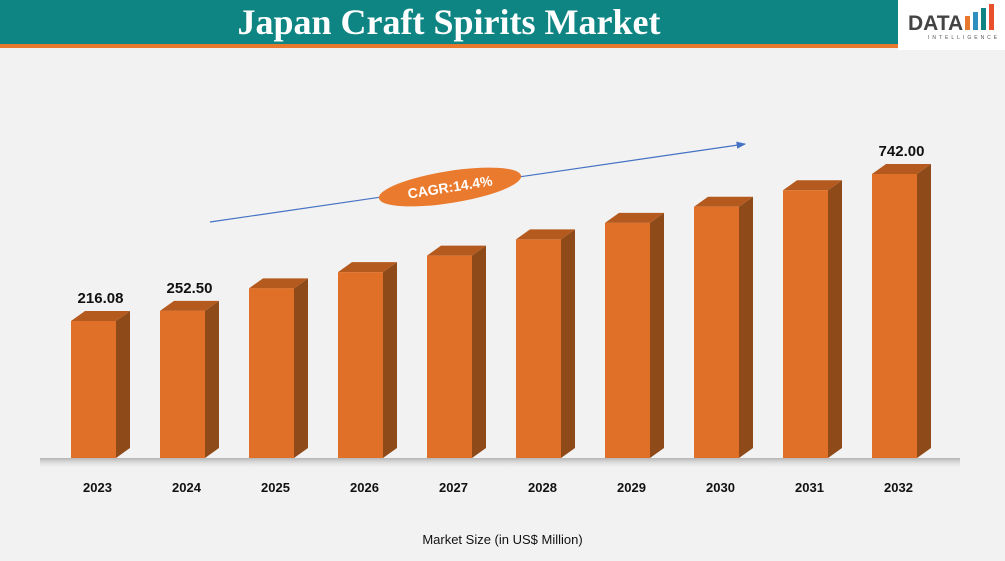 This screenshot has height=561, width=1005. I want to click on x-tick-label: 2027, so click(453, 487).